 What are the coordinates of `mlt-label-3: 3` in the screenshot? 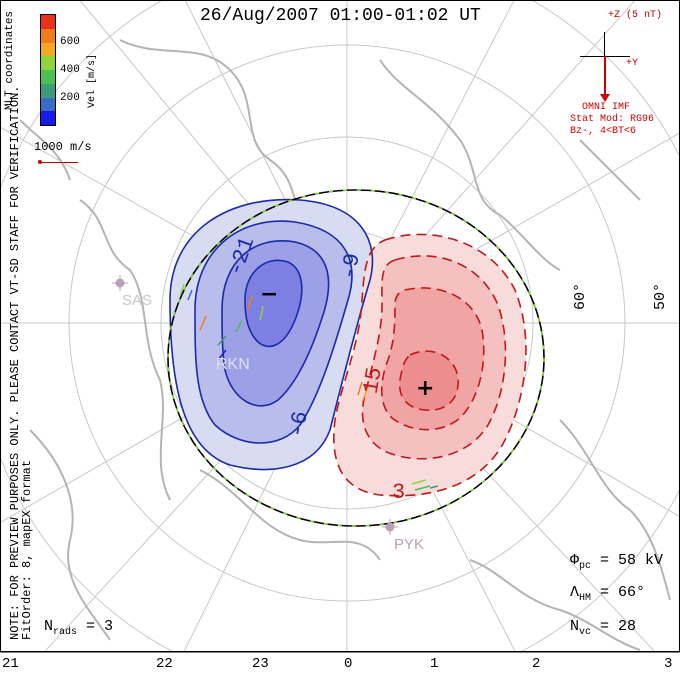 It's located at (668, 664).